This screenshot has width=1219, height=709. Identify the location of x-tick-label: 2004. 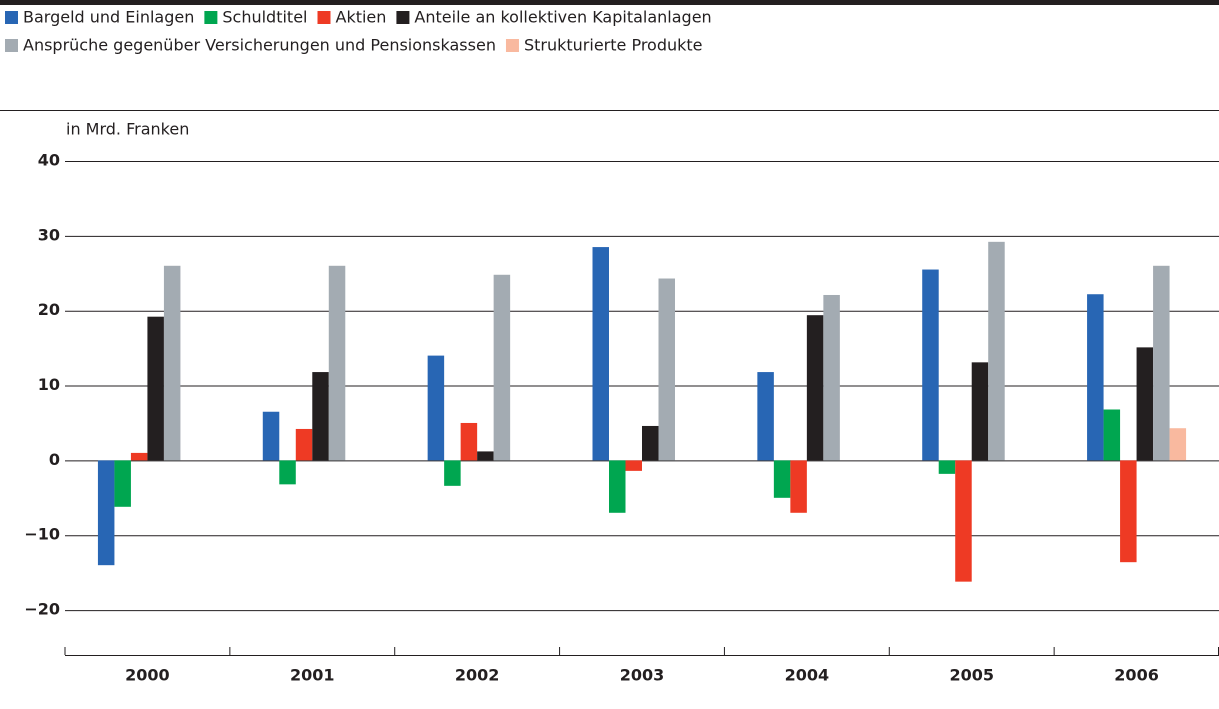
(807, 675).